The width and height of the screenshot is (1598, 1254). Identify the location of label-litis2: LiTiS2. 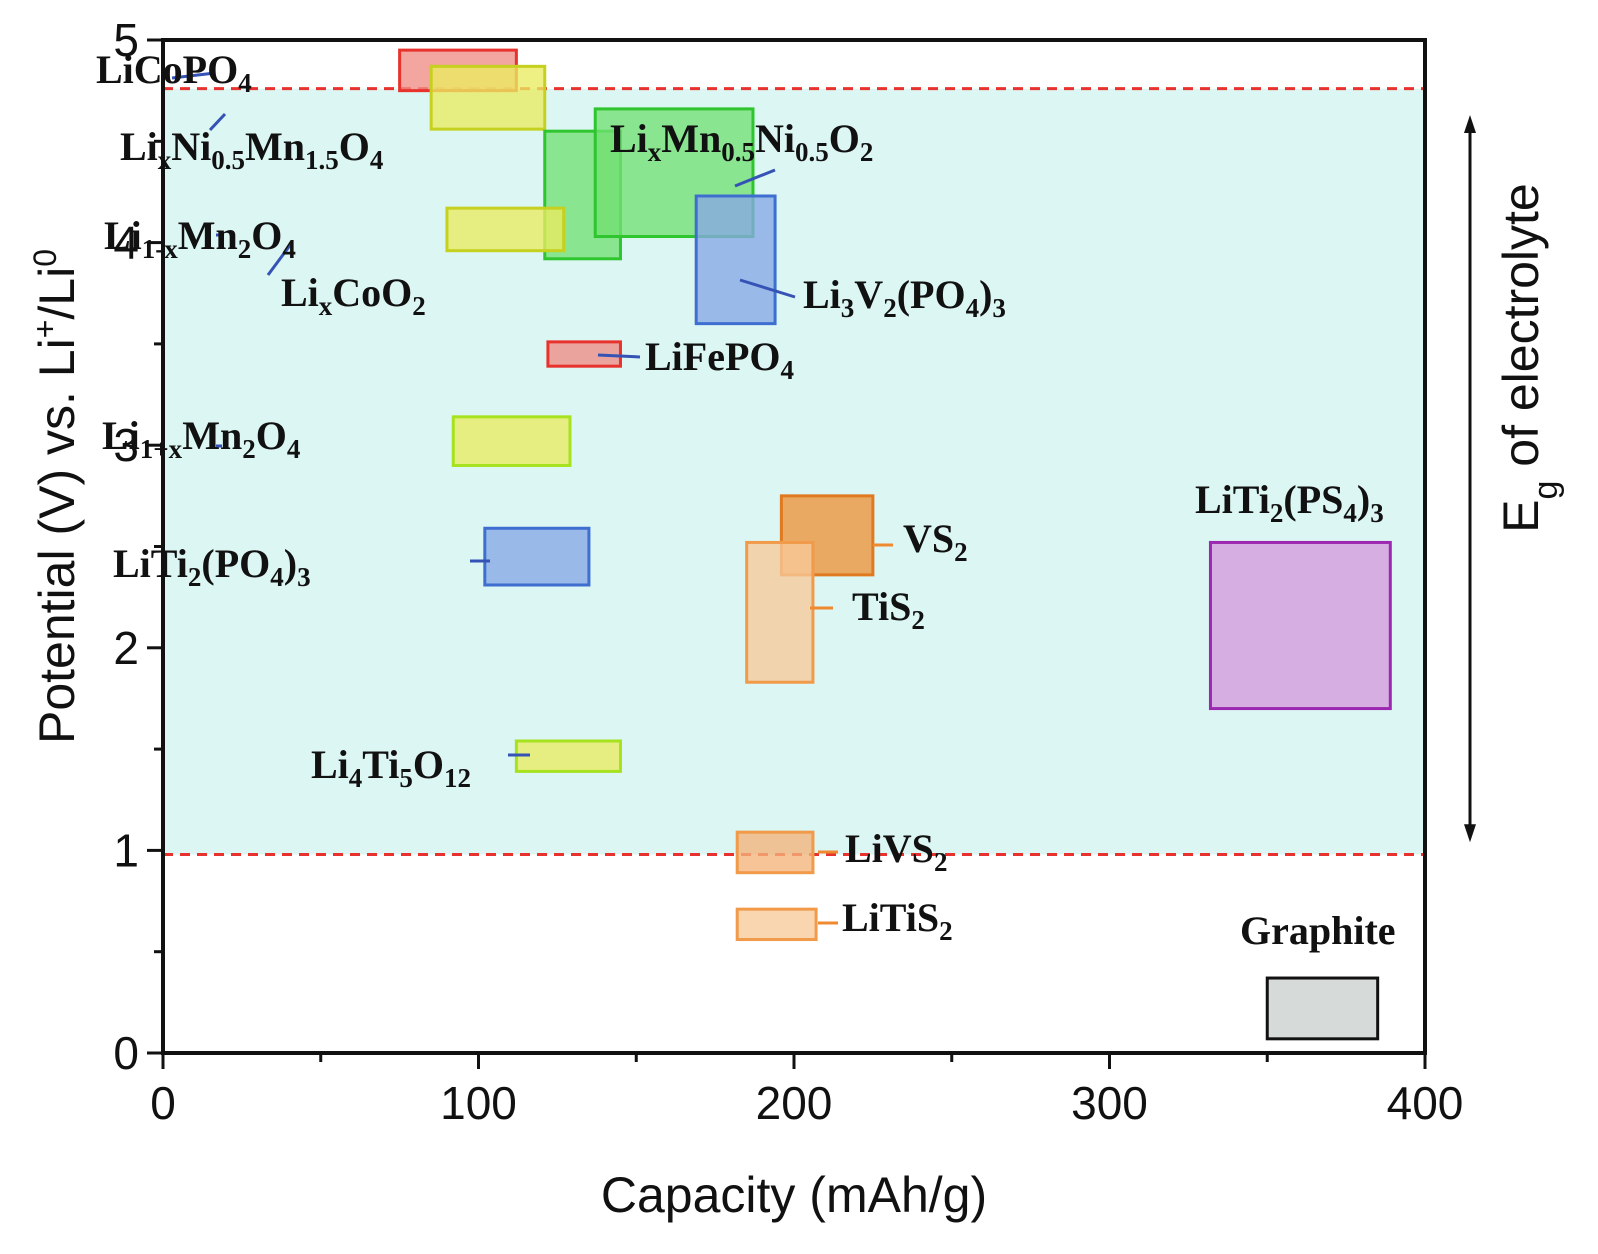
(897, 920).